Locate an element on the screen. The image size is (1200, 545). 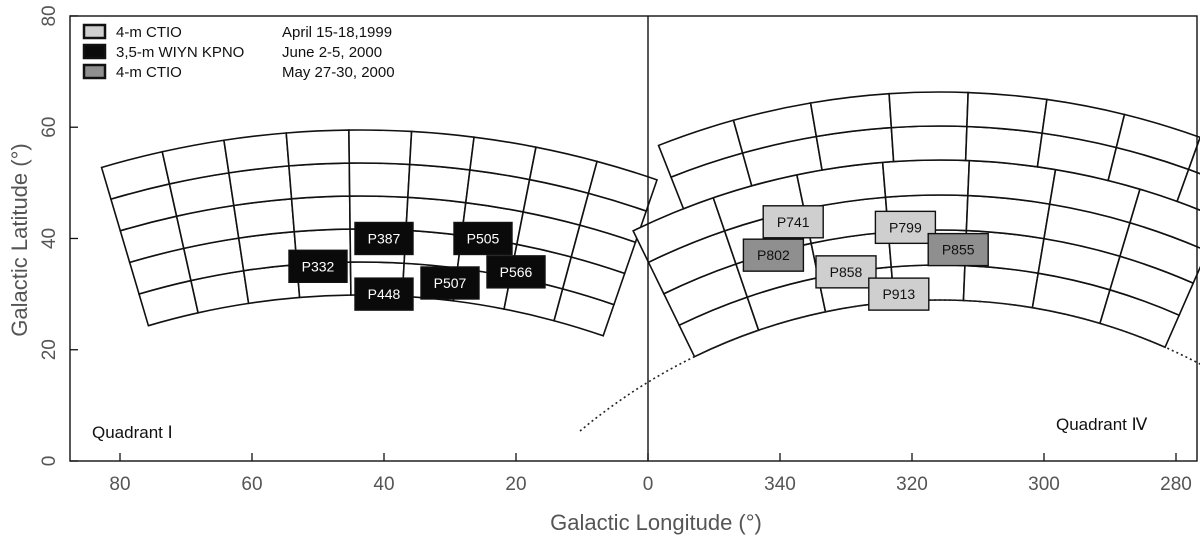
observed-field-p332 is located at coordinates (318, 266).